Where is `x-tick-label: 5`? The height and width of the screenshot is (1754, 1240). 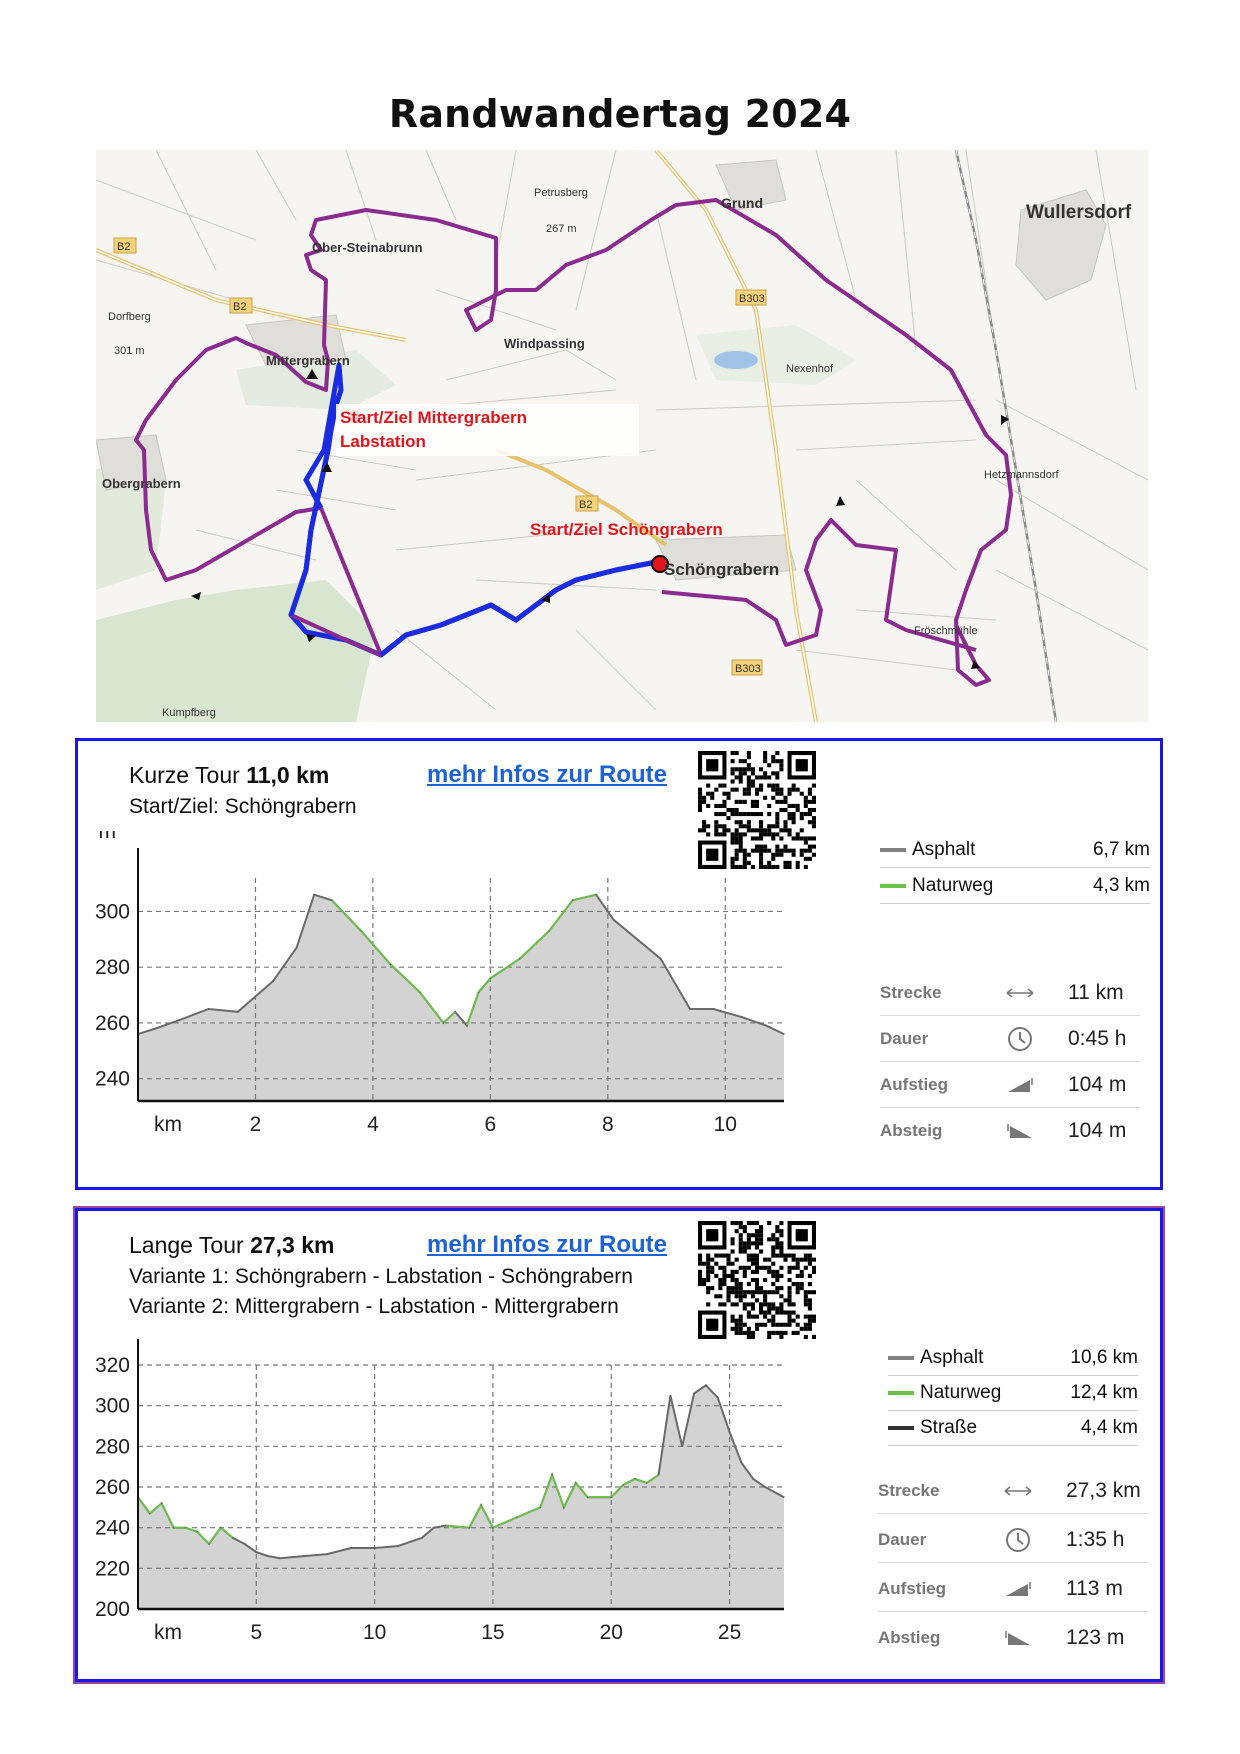
x-tick-label: 5 is located at coordinates (256, 1632).